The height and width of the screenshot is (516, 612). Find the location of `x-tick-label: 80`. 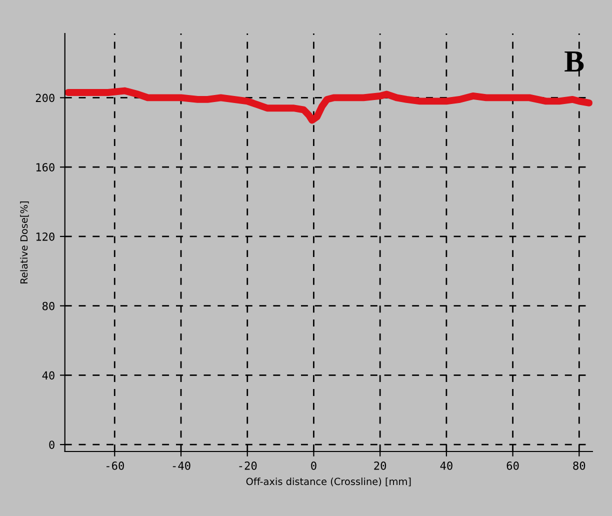

x-tick-label: 80 is located at coordinates (579, 465).